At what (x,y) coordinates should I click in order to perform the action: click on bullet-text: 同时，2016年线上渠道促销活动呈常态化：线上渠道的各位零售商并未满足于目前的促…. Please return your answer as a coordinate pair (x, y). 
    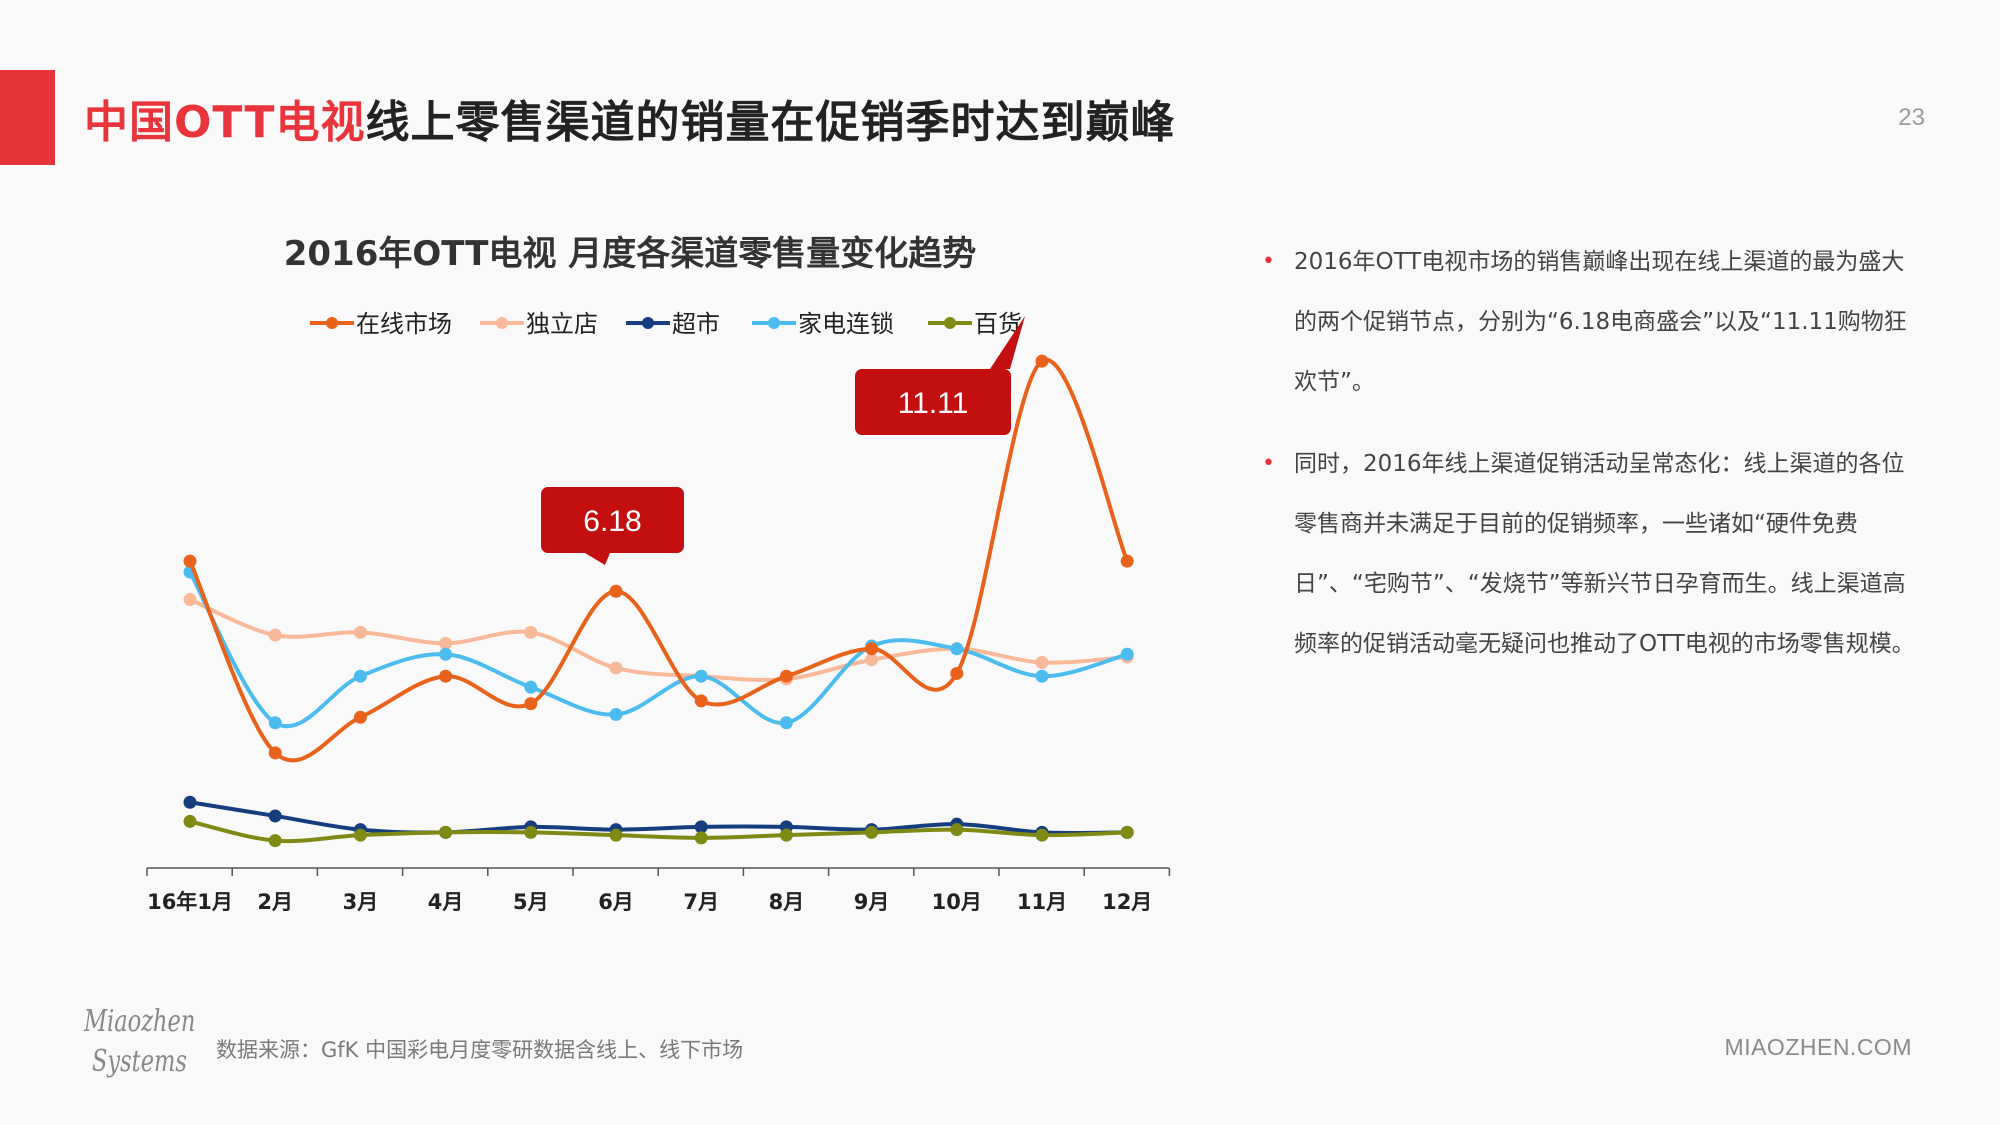
    Looking at the image, I should click on (1604, 554).